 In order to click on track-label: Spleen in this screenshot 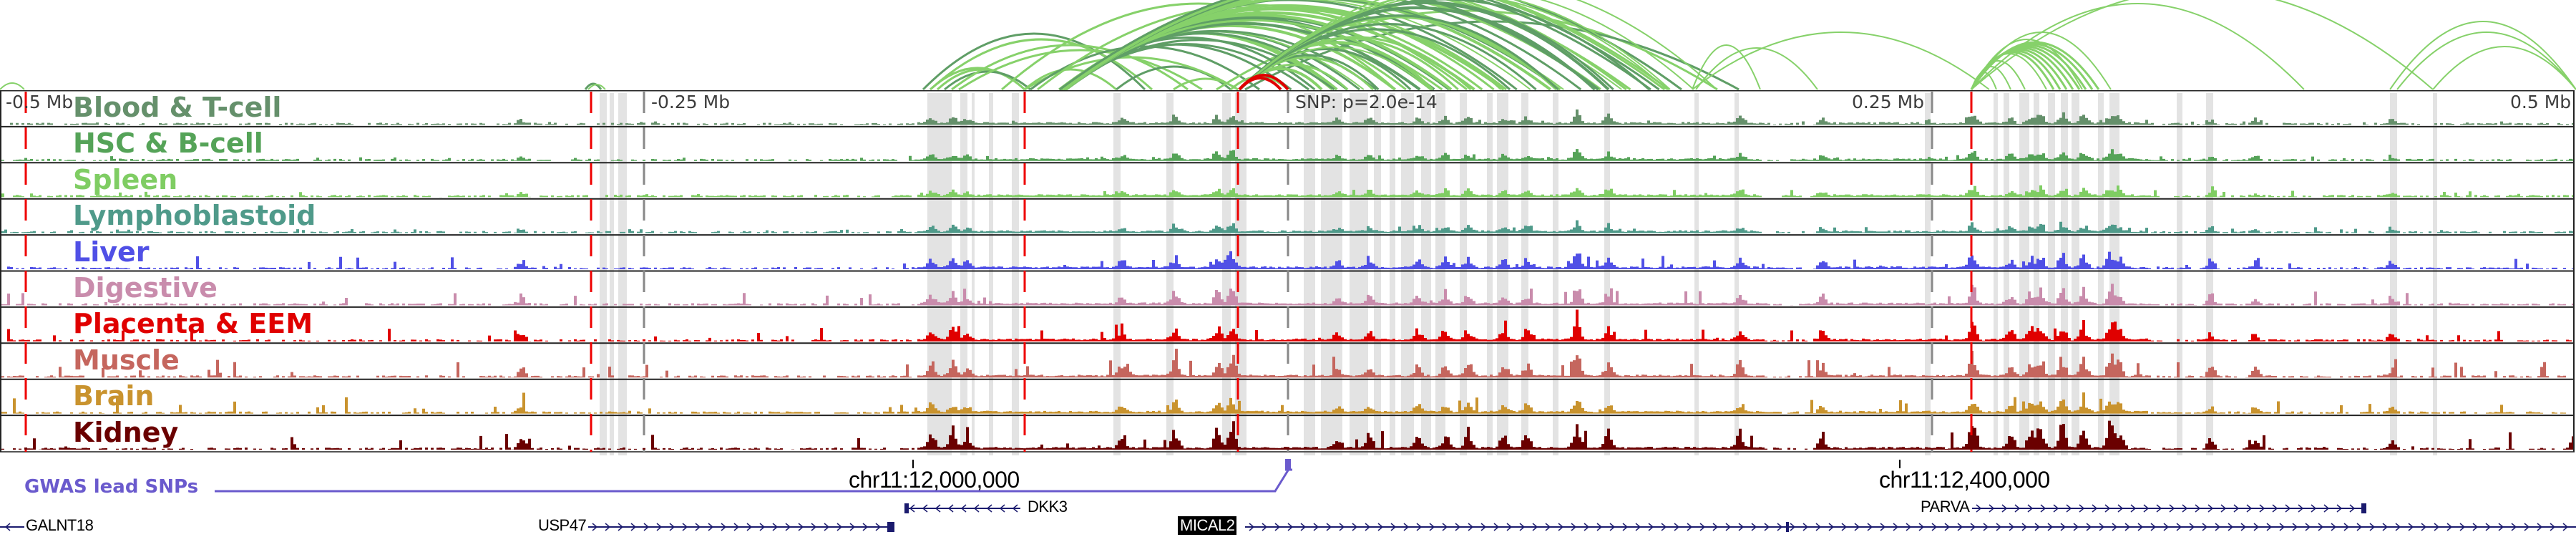, I will do `click(125, 179)`.